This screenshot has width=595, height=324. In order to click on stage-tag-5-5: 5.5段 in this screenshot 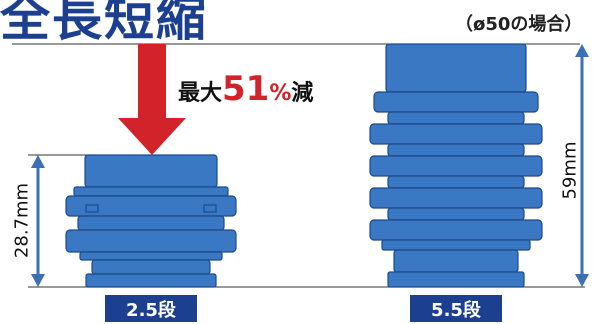, I will do `click(456, 308)`.